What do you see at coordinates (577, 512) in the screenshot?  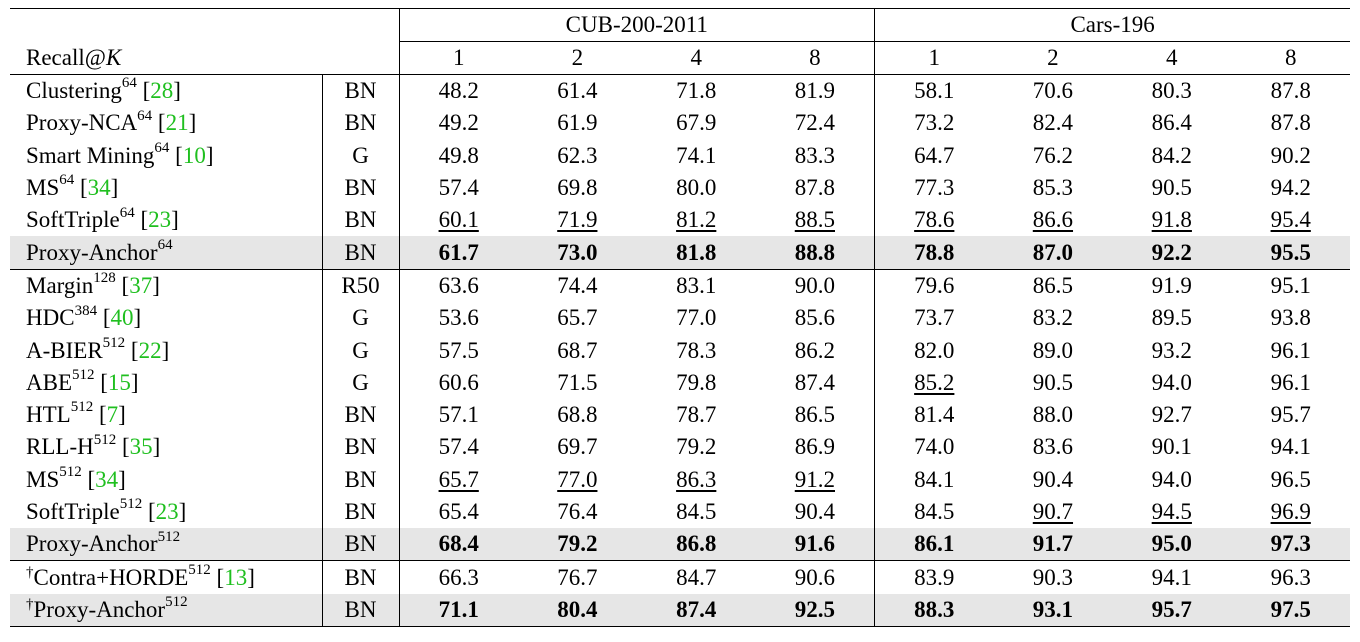 I see `recall-value: 76.4` at bounding box center [577, 512].